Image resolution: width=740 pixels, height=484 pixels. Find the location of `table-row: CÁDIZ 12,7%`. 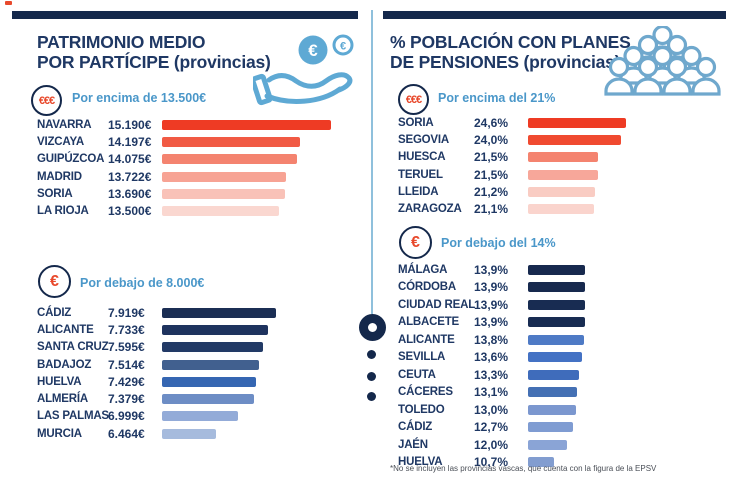

table-row: CÁDIZ 12,7% is located at coordinates (563, 428).